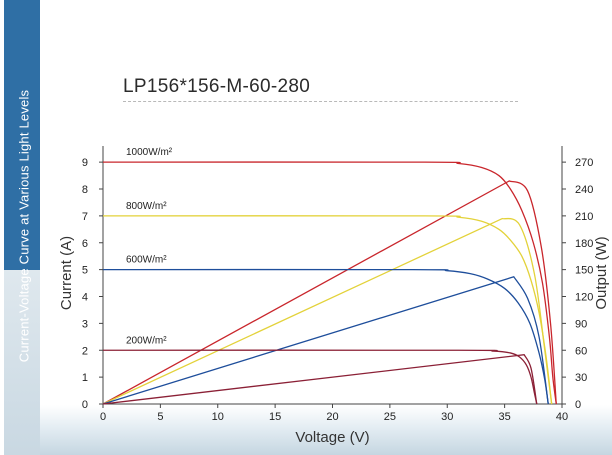 This screenshot has width=612, height=455. I want to click on background-landscape, so click(326, 430).